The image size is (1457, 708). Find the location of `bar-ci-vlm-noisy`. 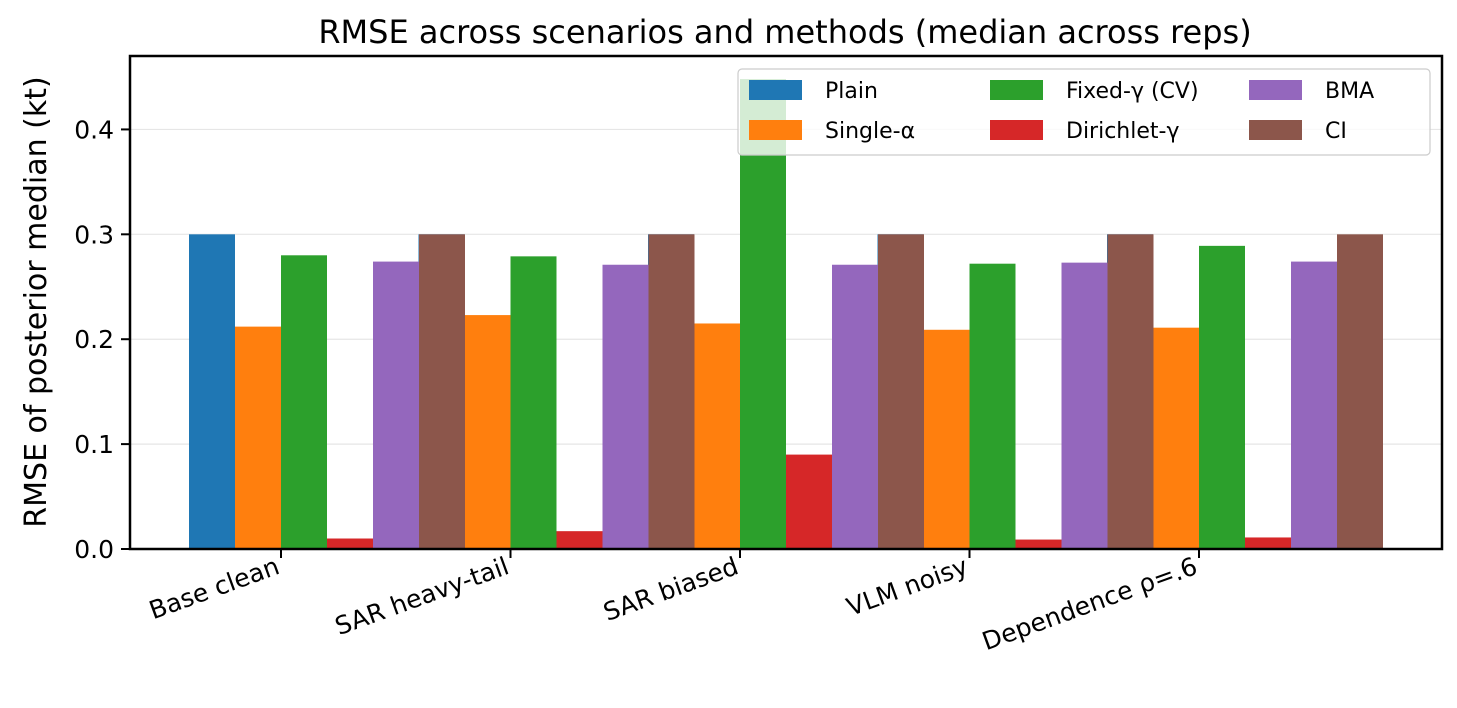

bar-ci-vlm-noisy is located at coordinates (1130, 391).